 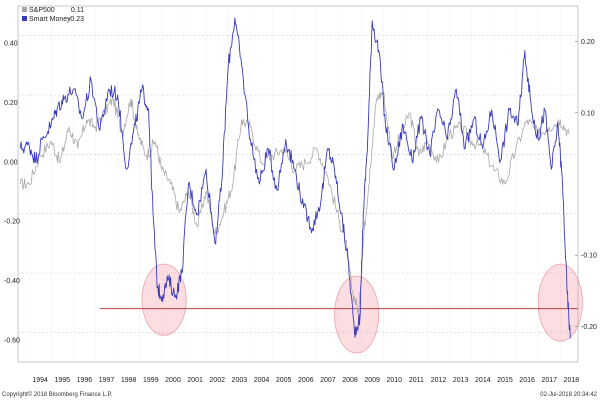 I want to click on right-tick-label: 0.20, so click(x=588, y=42).